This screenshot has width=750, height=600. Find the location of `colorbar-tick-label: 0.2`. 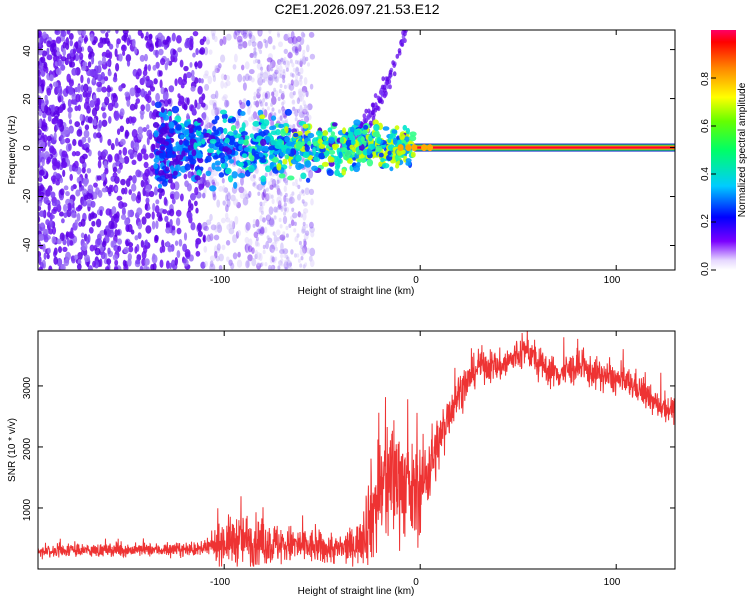

colorbar-tick-label: 0.2 is located at coordinates (705, 221).